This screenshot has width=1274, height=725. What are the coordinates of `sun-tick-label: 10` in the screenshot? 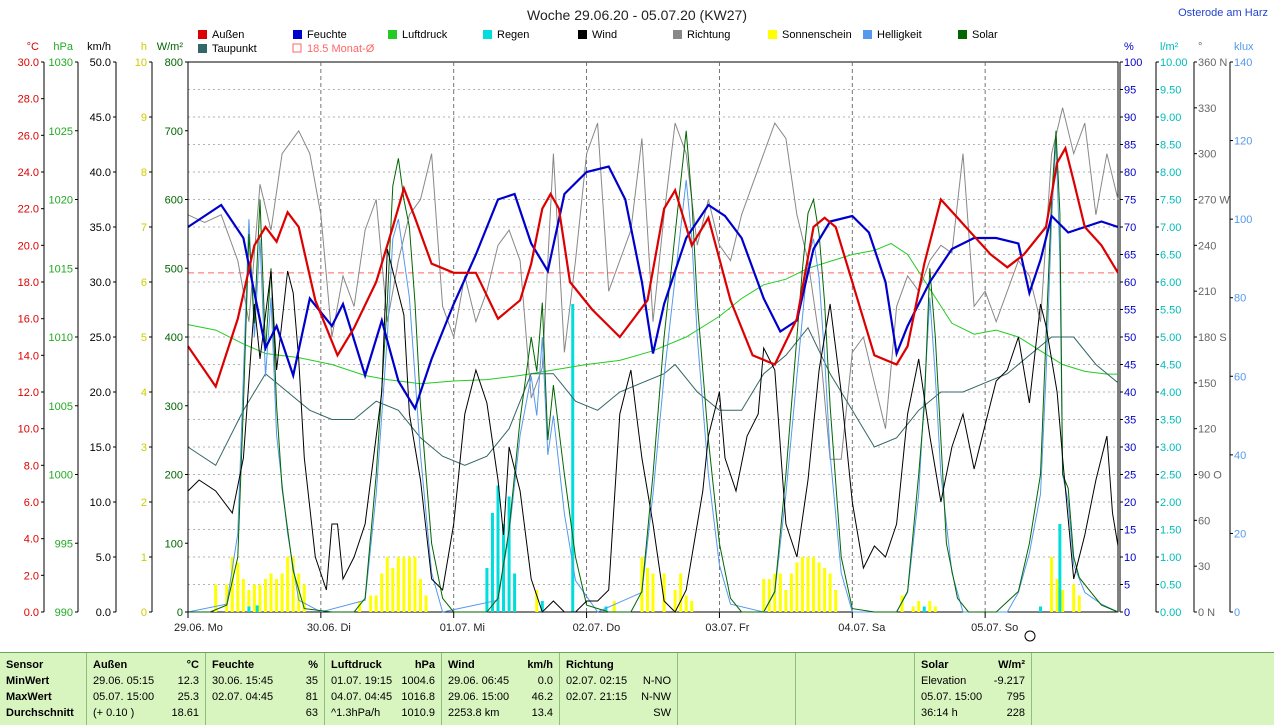 It's located at (141, 63).